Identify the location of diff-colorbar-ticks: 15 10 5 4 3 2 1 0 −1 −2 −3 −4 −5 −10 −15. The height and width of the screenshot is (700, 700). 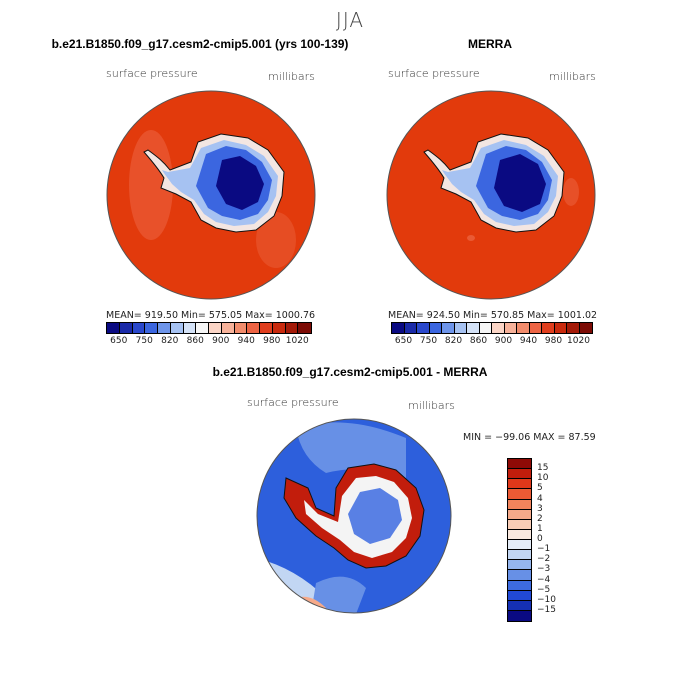
(557, 539).